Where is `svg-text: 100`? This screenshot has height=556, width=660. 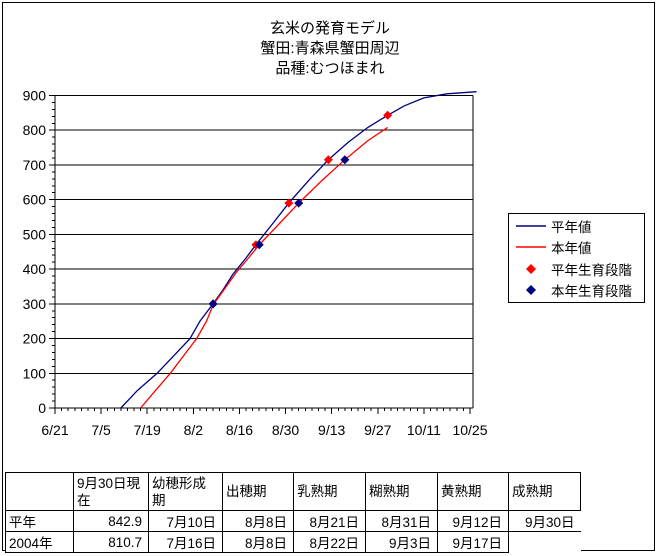 svg-text: 100 is located at coordinates (35, 373).